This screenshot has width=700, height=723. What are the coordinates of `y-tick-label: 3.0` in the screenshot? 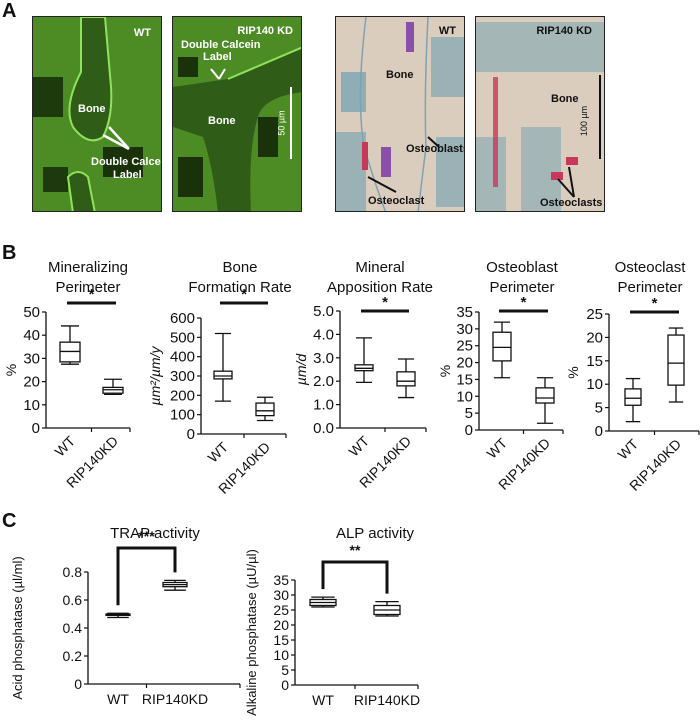 It's located at (323, 358).